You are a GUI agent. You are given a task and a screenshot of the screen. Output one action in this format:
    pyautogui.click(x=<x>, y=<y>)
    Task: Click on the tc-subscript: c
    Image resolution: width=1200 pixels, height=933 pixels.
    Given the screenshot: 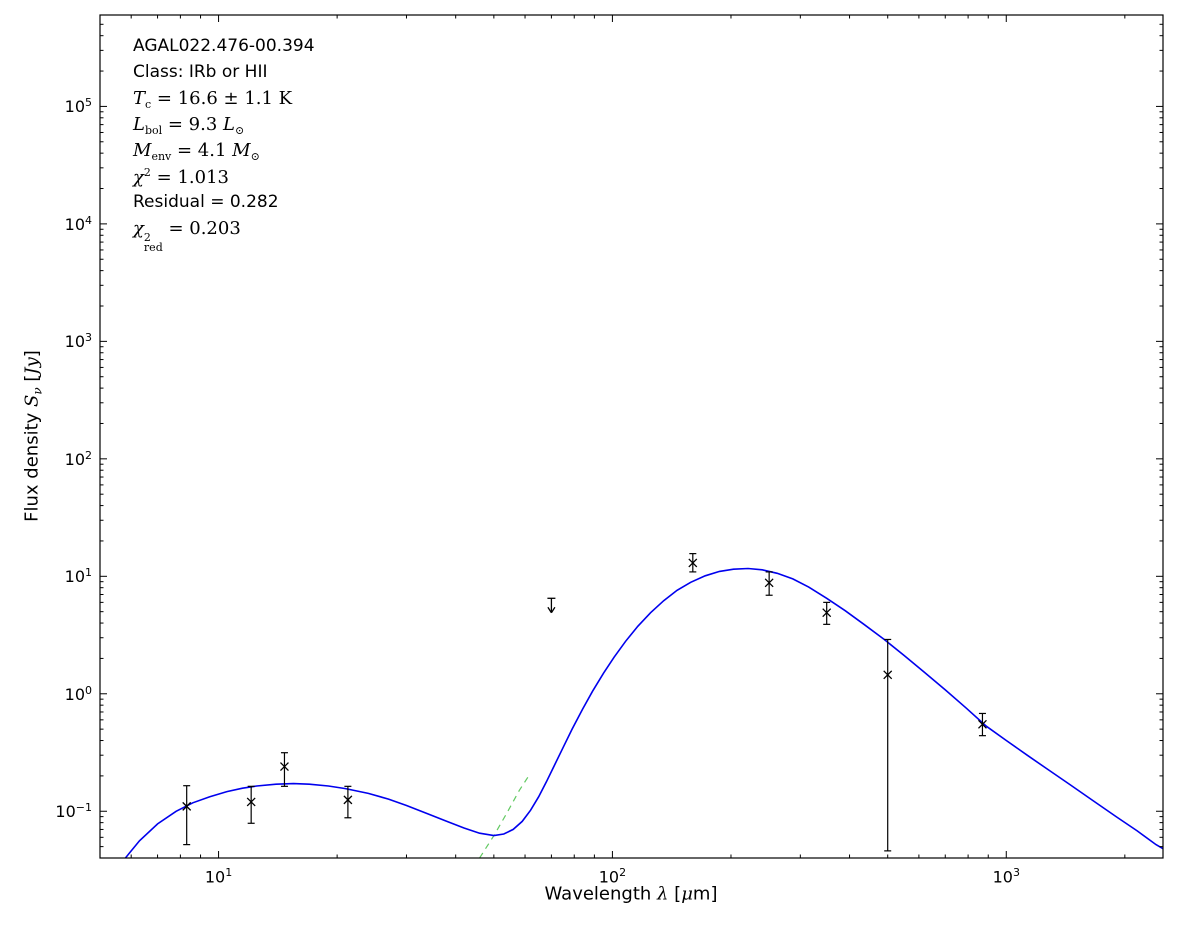 What is the action you would take?
    pyautogui.click(x=148, y=104)
    